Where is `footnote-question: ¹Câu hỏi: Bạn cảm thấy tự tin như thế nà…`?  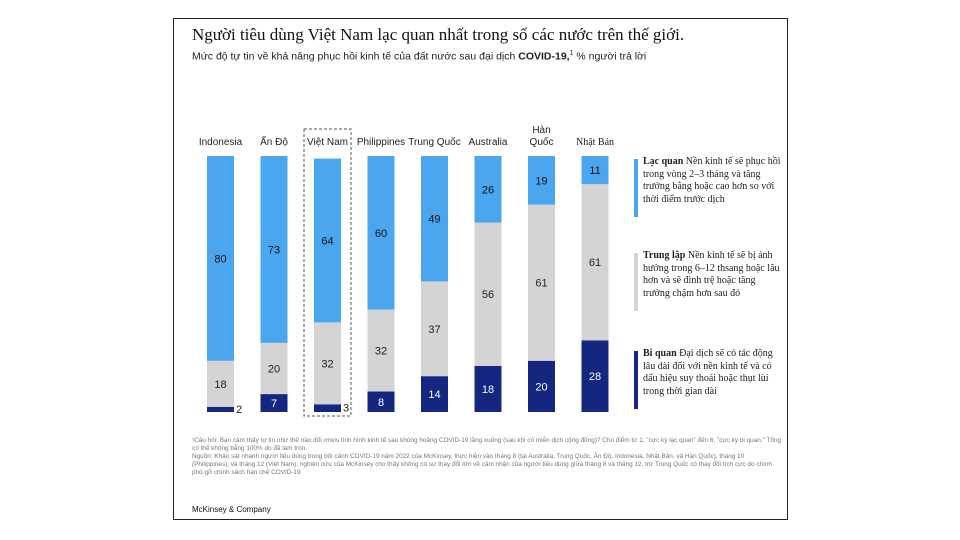 footnote-question: ¹Câu hỏi: Bạn cảm thấy tự tin như thế nà… is located at coordinates (487, 444).